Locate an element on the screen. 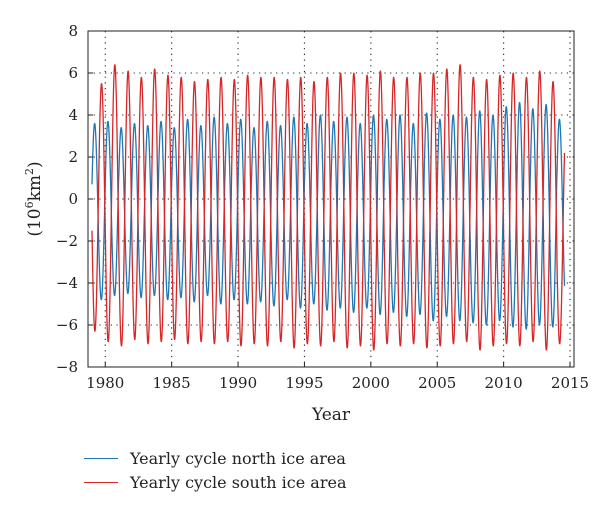  x-tick-label-1995: 1995 is located at coordinates (304, 383).